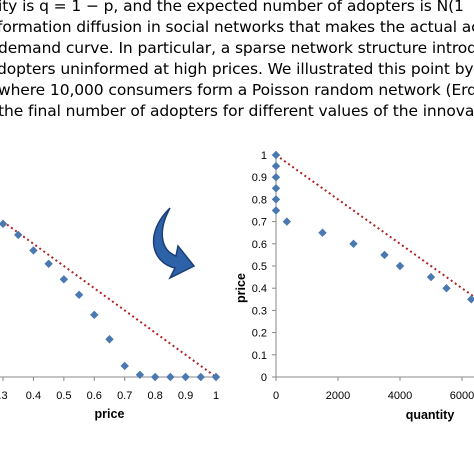 The image size is (474, 474). Describe the element at coordinates (259, 223) in the screenshot. I see `y-tick-label: 0.7` at that location.